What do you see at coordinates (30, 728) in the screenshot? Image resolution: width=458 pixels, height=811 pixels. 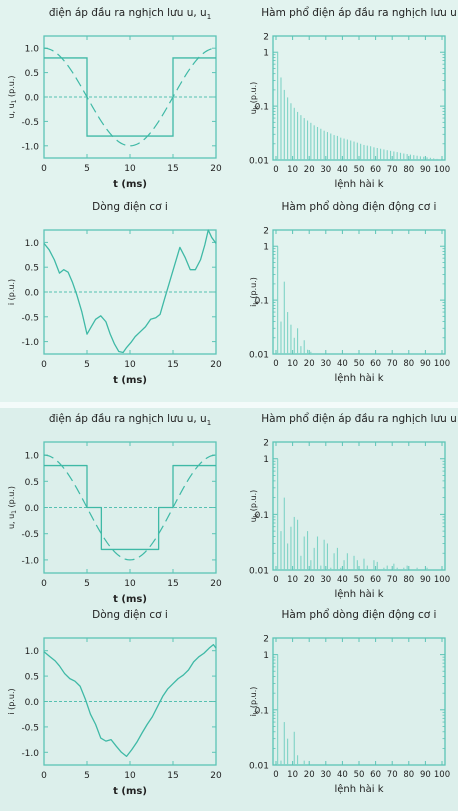 I see `y-tick-label: -0.5` at bounding box center [30, 728].